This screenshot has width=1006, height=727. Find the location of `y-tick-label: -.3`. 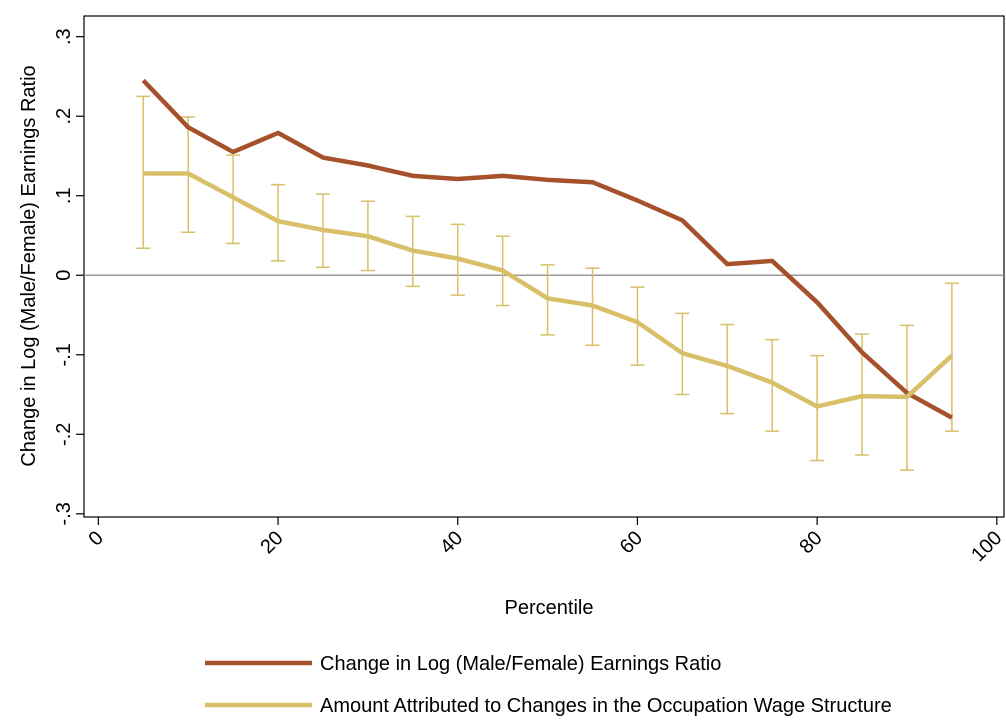

y-tick-label: -.3 is located at coordinates (64, 513).